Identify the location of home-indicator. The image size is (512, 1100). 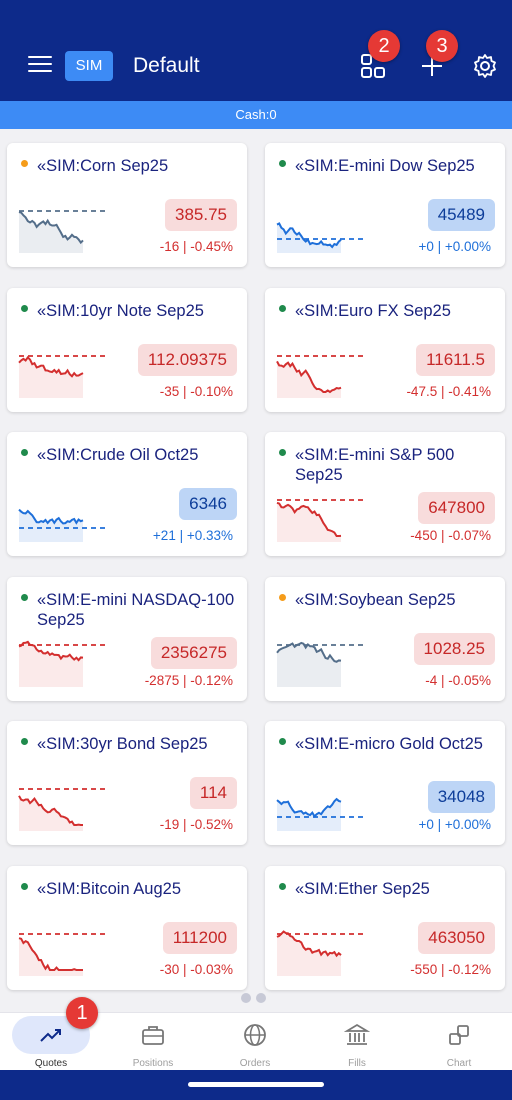
(256, 1084).